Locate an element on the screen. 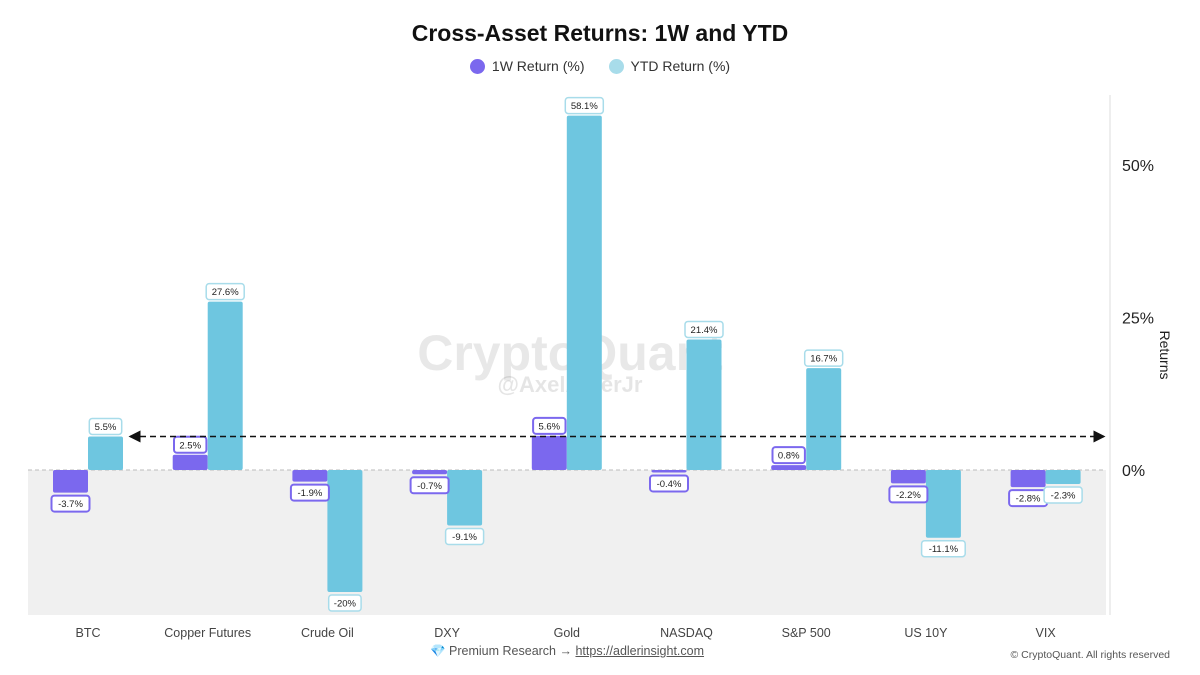 This screenshot has width=1200, height=675. data-label-ytd: 16.7% is located at coordinates (823, 359).